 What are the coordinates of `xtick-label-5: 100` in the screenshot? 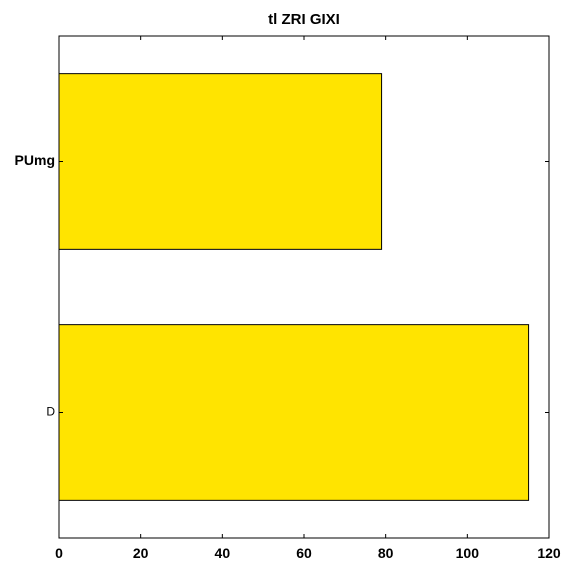 It's located at (468, 553).